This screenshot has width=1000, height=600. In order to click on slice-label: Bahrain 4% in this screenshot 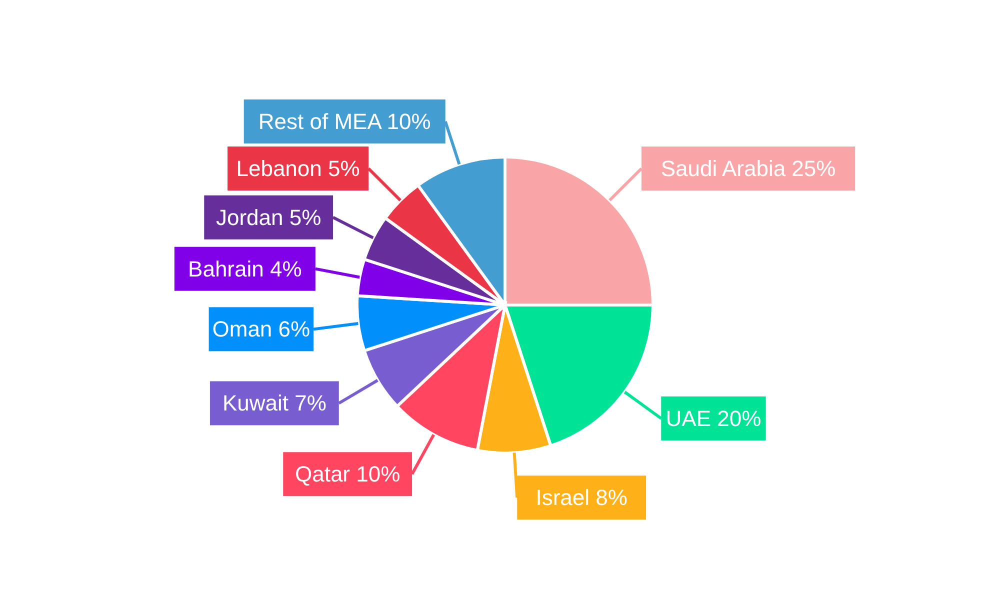, I will do `click(245, 269)`.